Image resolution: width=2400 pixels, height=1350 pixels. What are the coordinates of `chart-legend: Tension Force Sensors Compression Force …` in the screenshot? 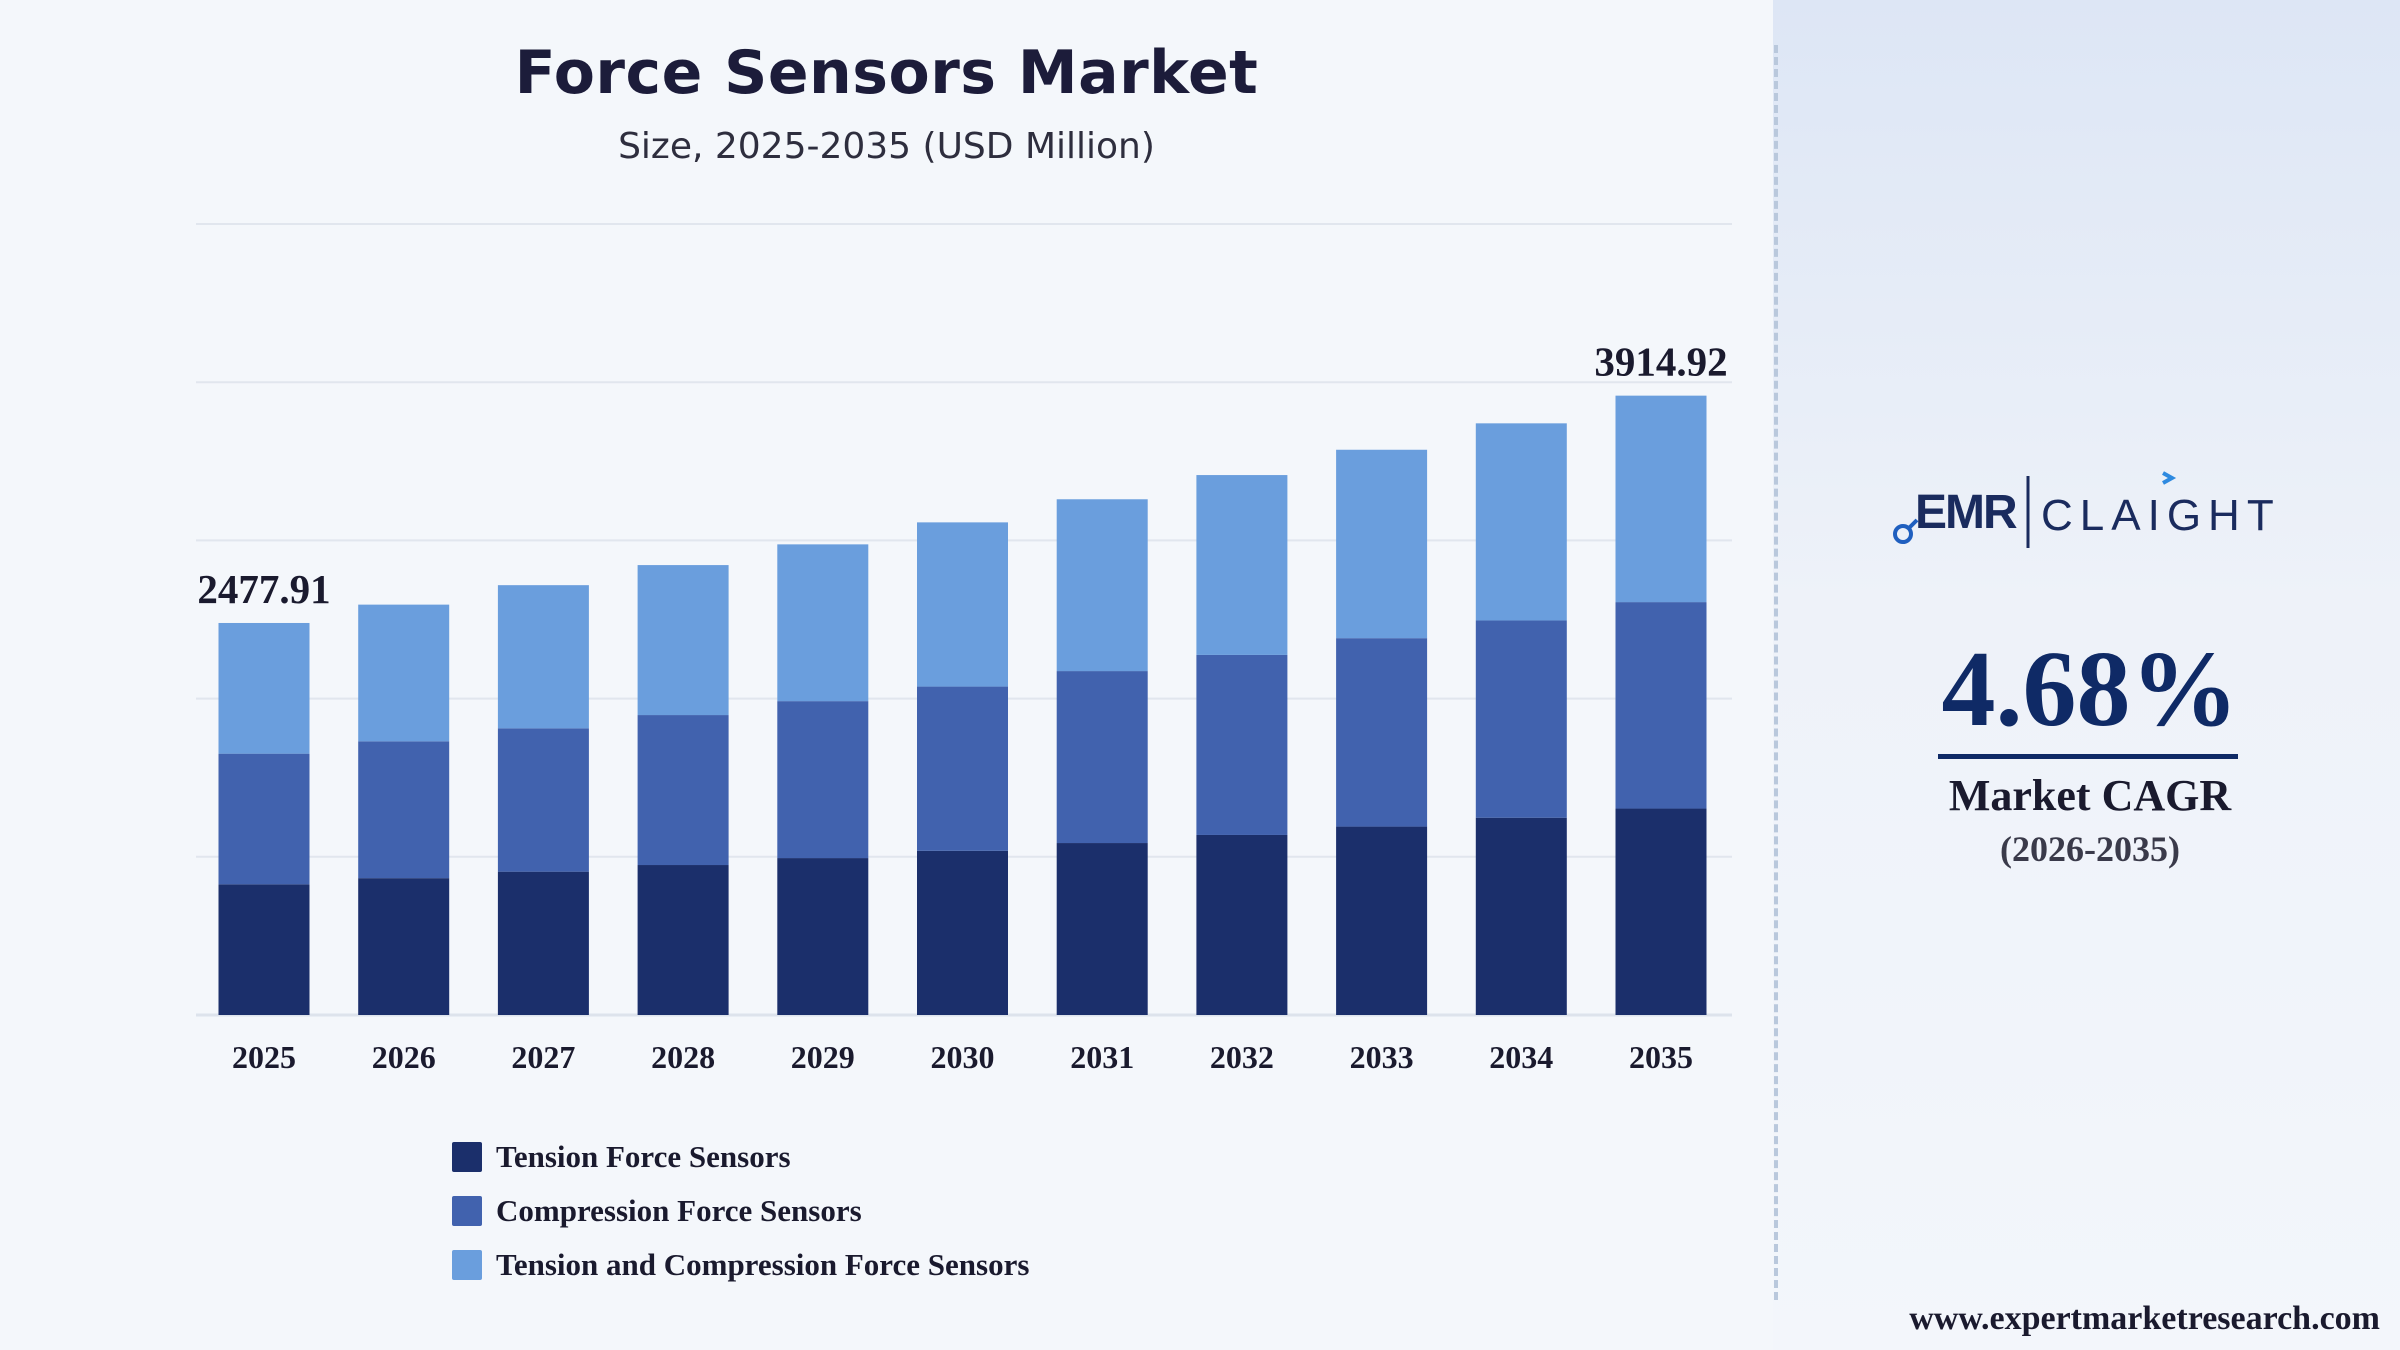 It's located at (740, 1211).